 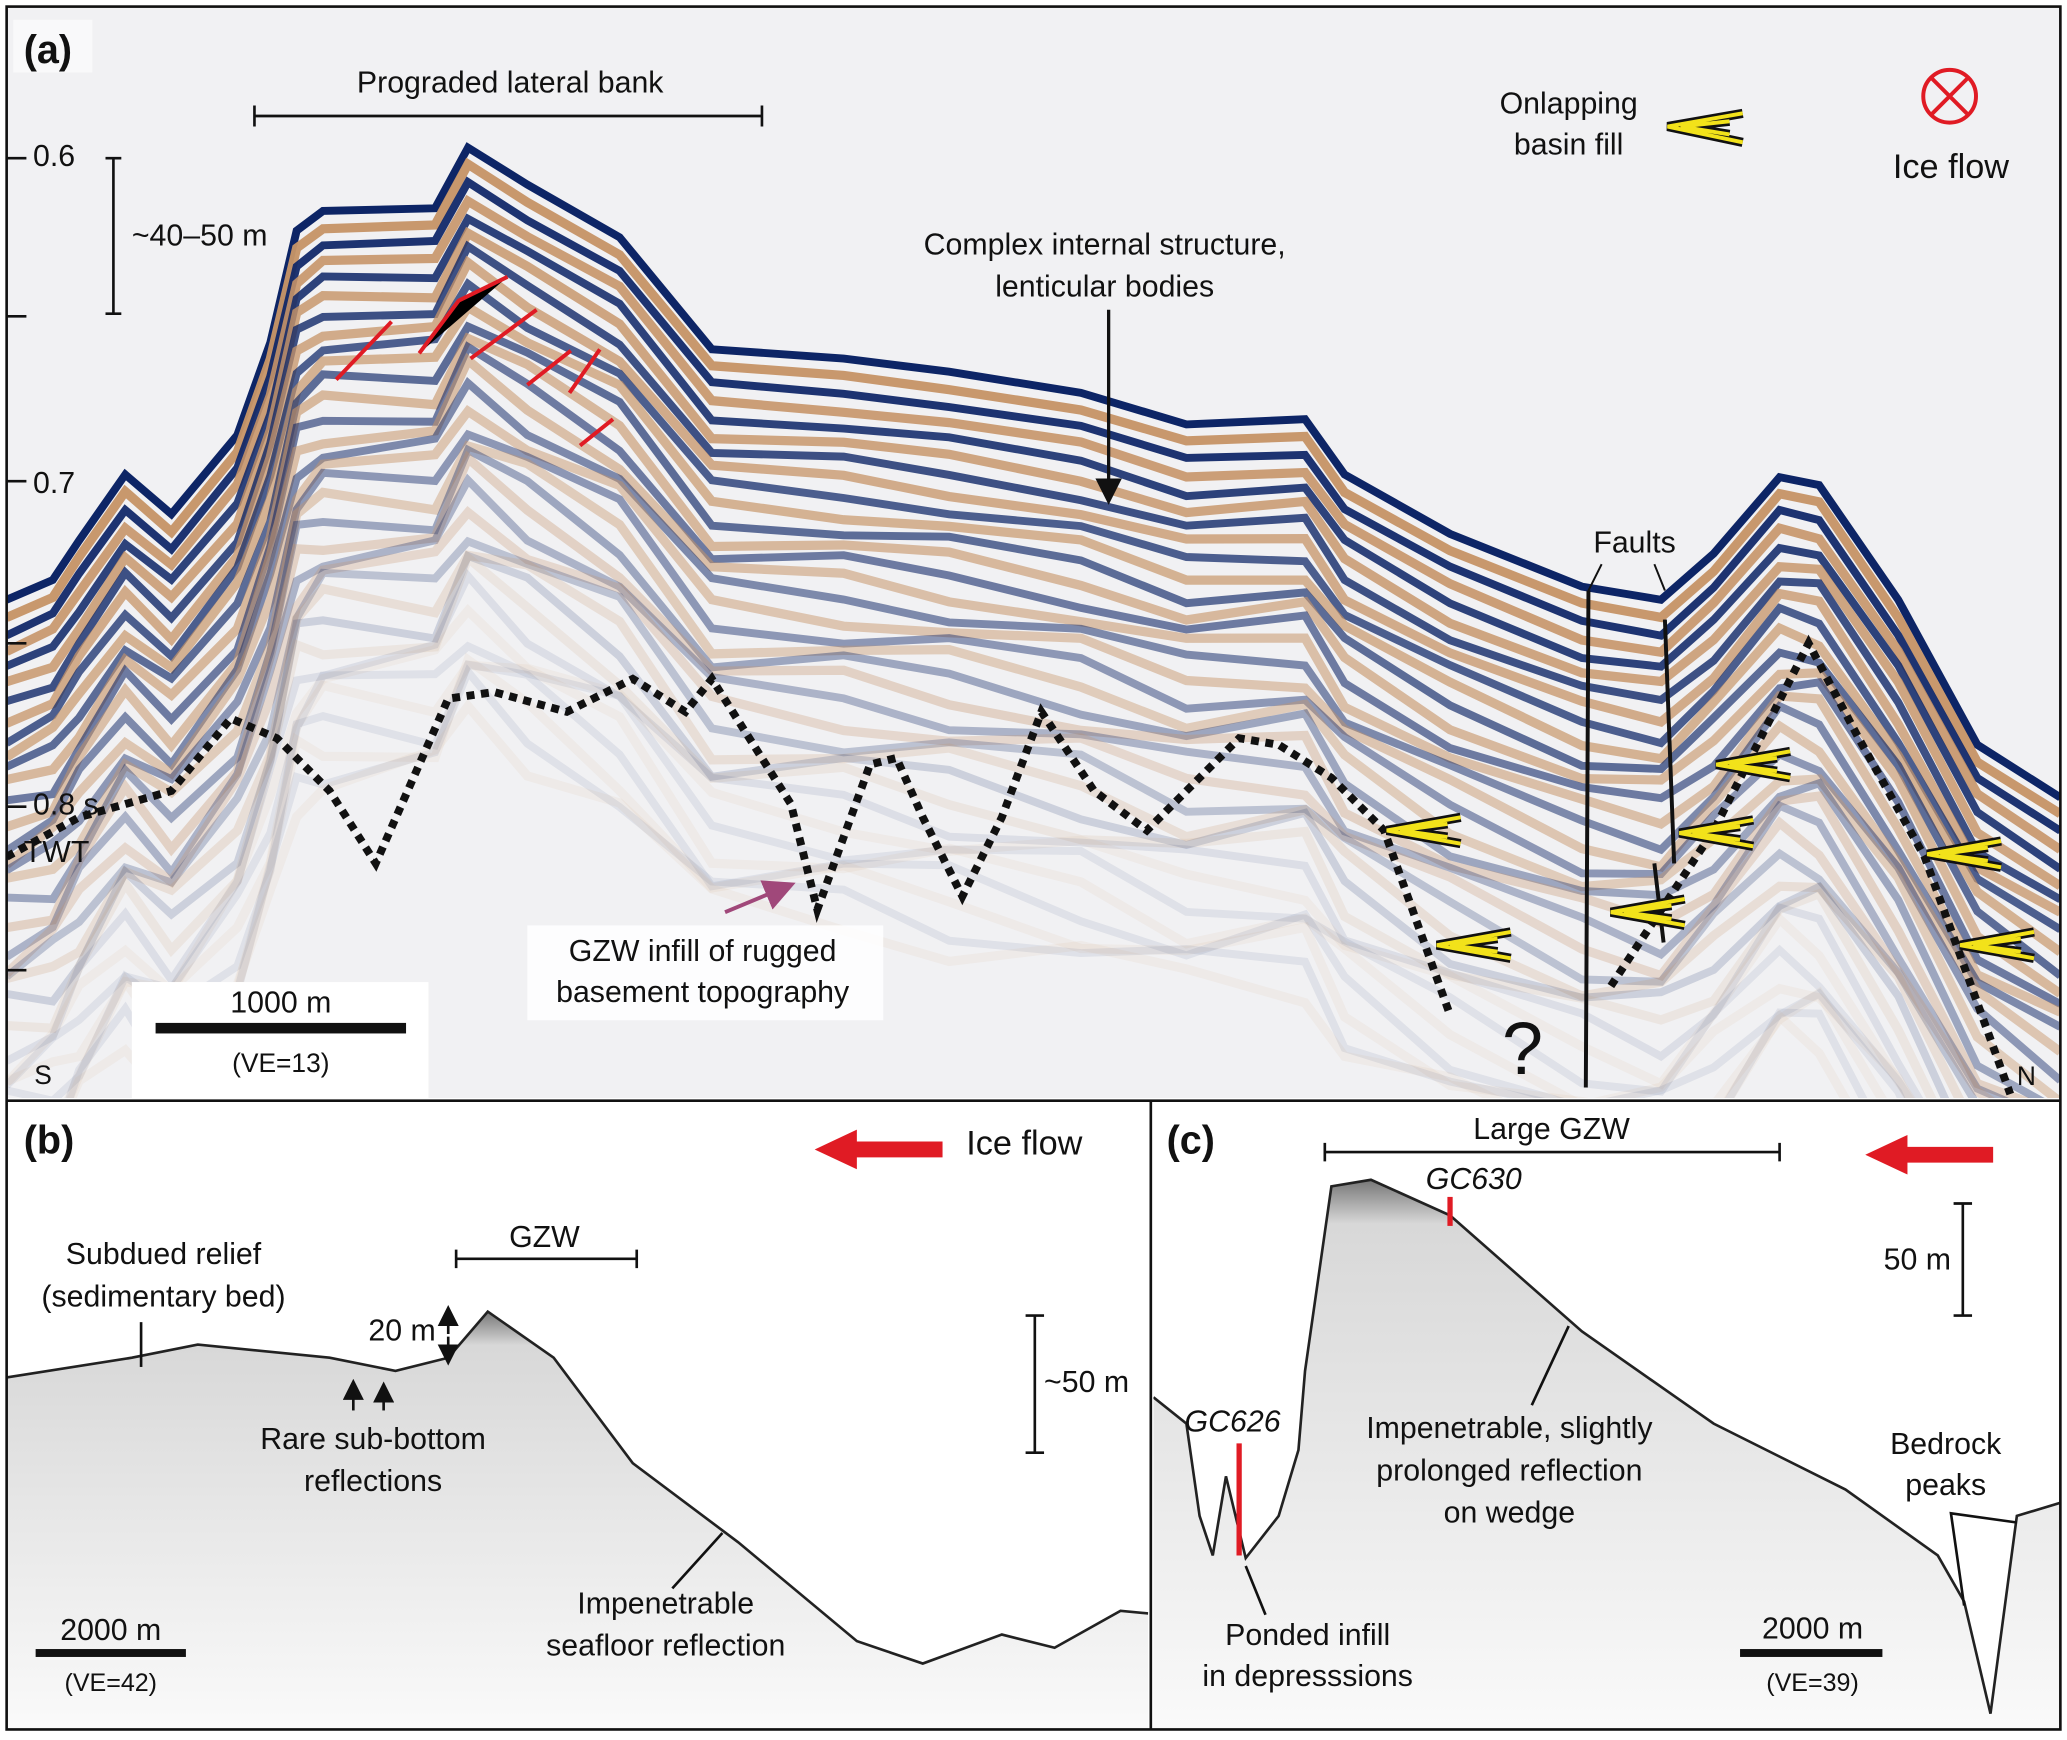 I want to click on scale-note: (VE=13), so click(x=280, y=1063).